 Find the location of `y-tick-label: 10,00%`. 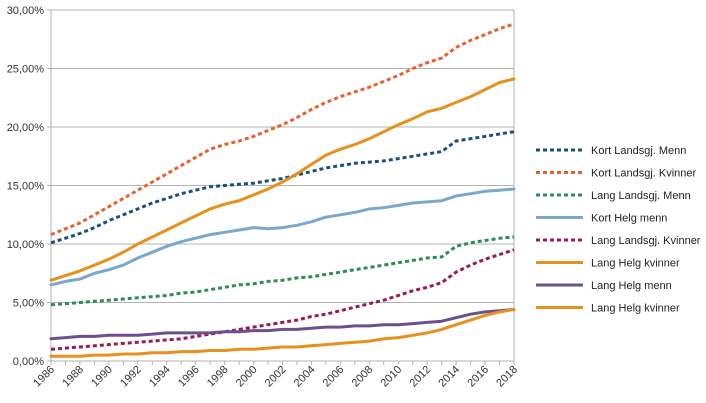

y-tick-label: 10,00% is located at coordinates (26, 245).